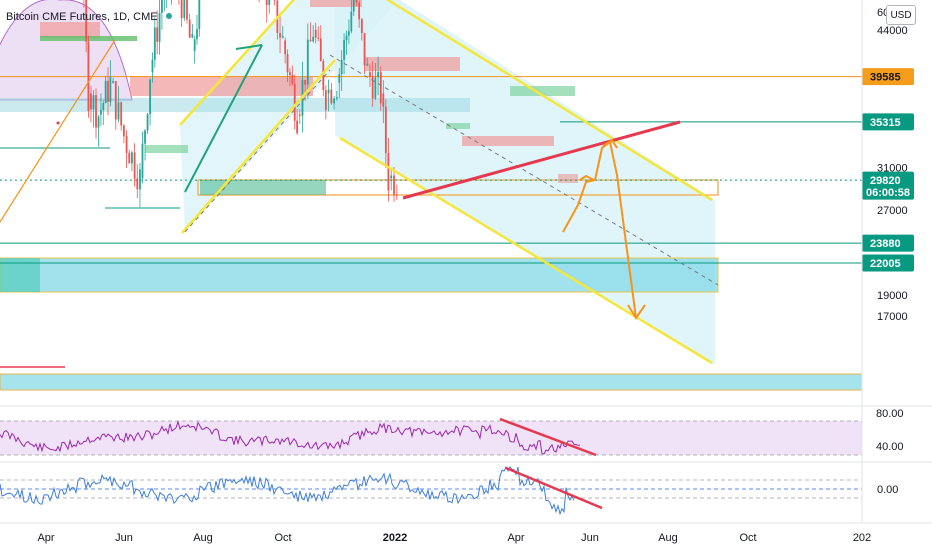  I want to click on price-axis-bg, so click(897, 275).